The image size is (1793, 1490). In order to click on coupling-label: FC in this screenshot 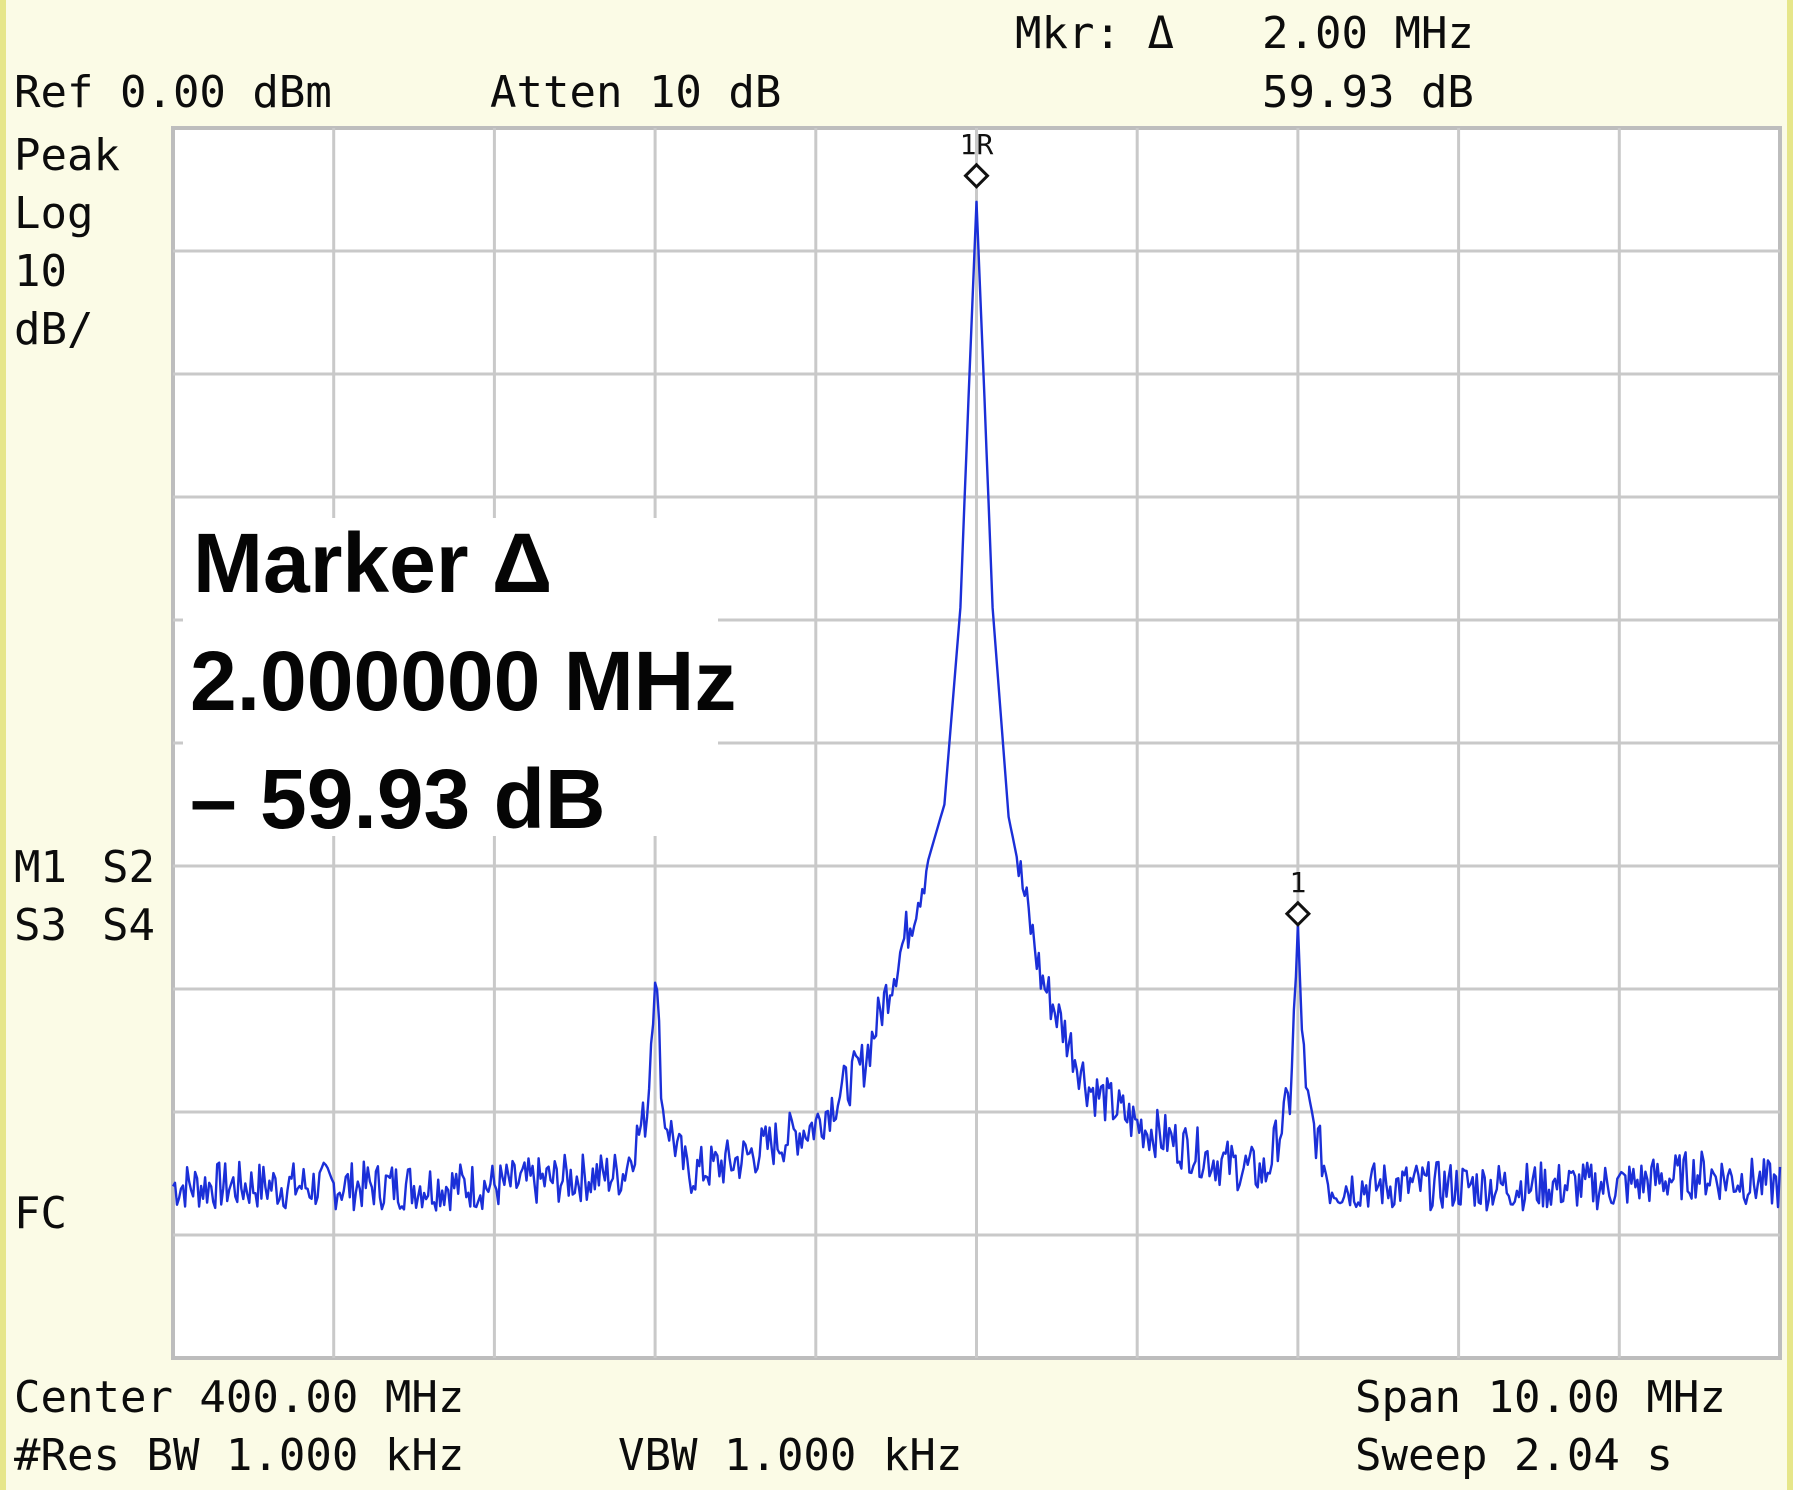, I will do `click(40, 1213)`.